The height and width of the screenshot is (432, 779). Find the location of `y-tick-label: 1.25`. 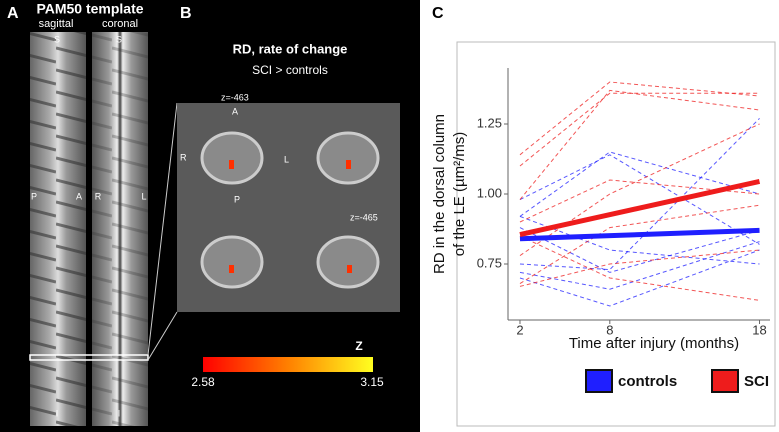

y-tick-label: 1.25 is located at coordinates (489, 122).